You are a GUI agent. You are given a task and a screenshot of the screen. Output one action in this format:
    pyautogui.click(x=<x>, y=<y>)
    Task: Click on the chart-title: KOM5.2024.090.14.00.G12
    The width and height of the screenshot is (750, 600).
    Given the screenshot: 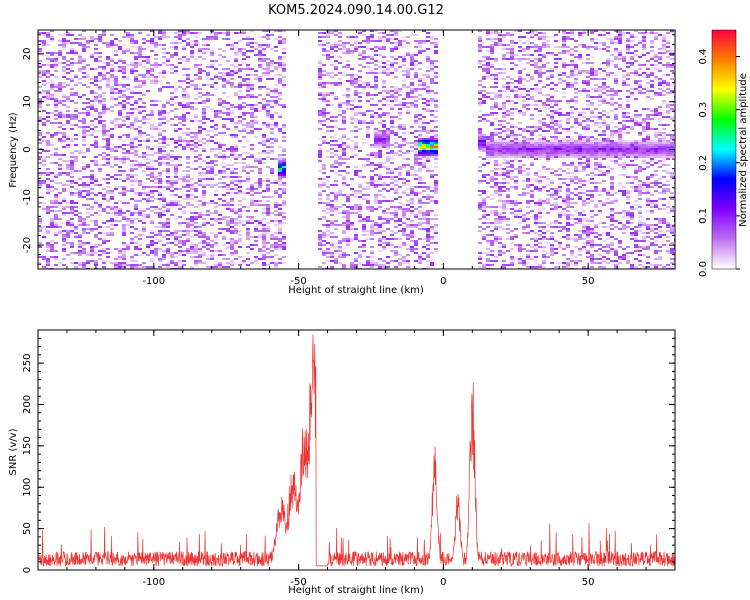 What is the action you would take?
    pyautogui.click(x=356, y=10)
    